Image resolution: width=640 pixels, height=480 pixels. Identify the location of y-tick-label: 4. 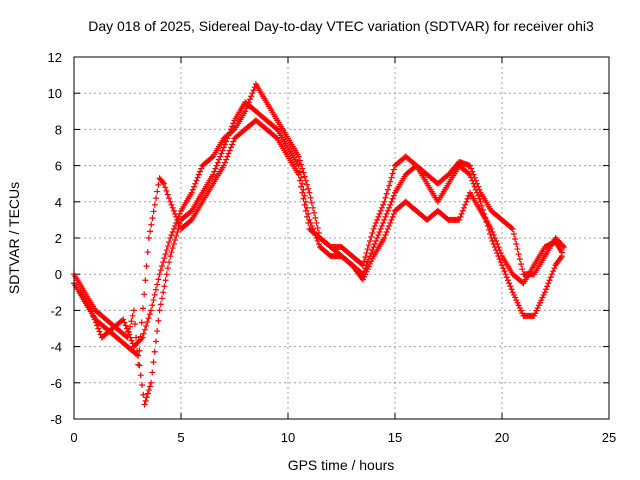
(58, 202).